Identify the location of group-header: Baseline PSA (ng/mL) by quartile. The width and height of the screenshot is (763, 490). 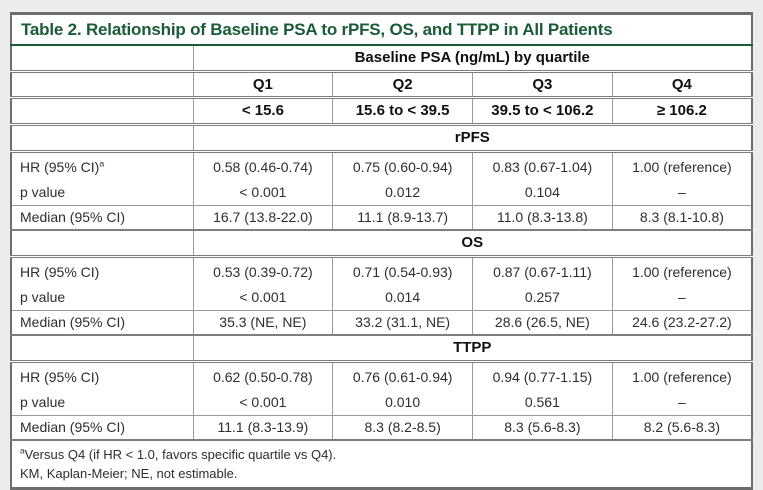
(472, 59).